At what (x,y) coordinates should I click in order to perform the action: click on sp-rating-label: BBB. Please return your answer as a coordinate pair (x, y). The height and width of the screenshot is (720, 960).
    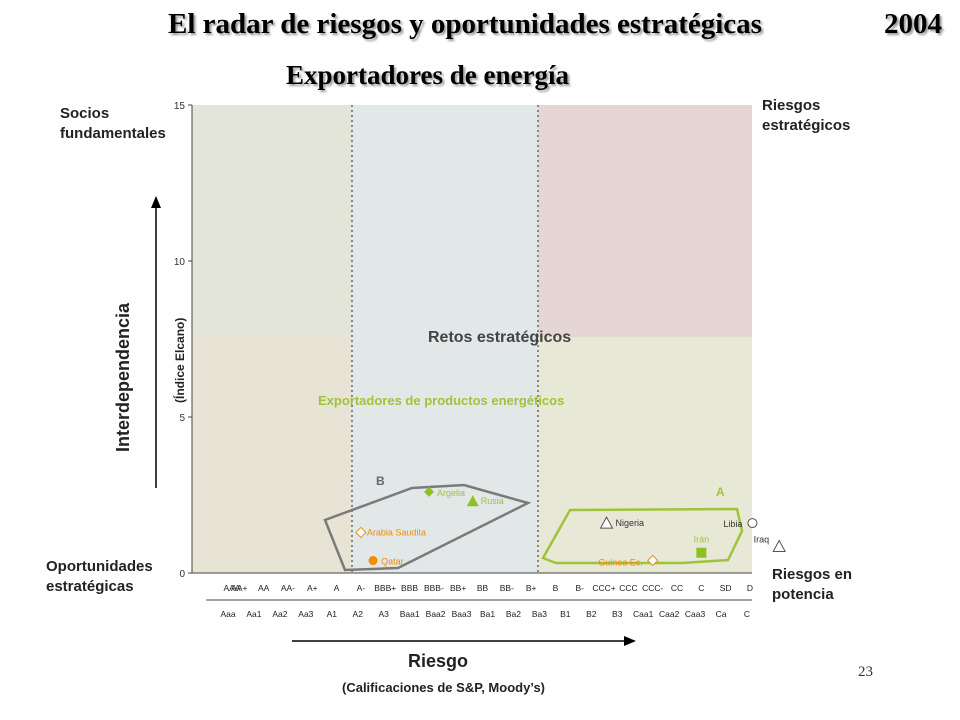
    Looking at the image, I should click on (409, 588).